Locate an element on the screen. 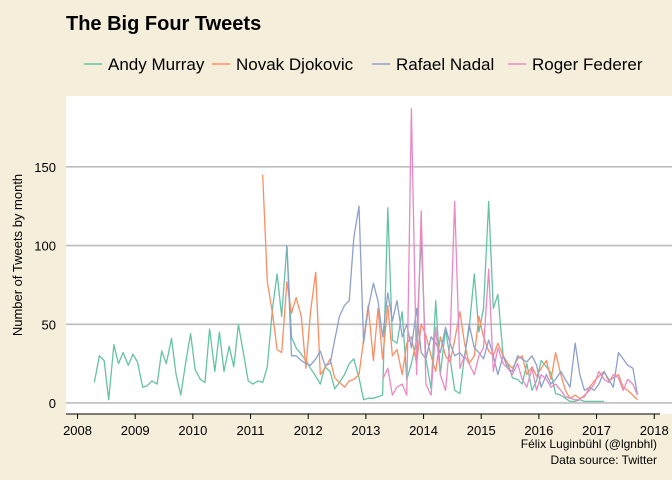  x-tick-label: 2012 is located at coordinates (308, 430).